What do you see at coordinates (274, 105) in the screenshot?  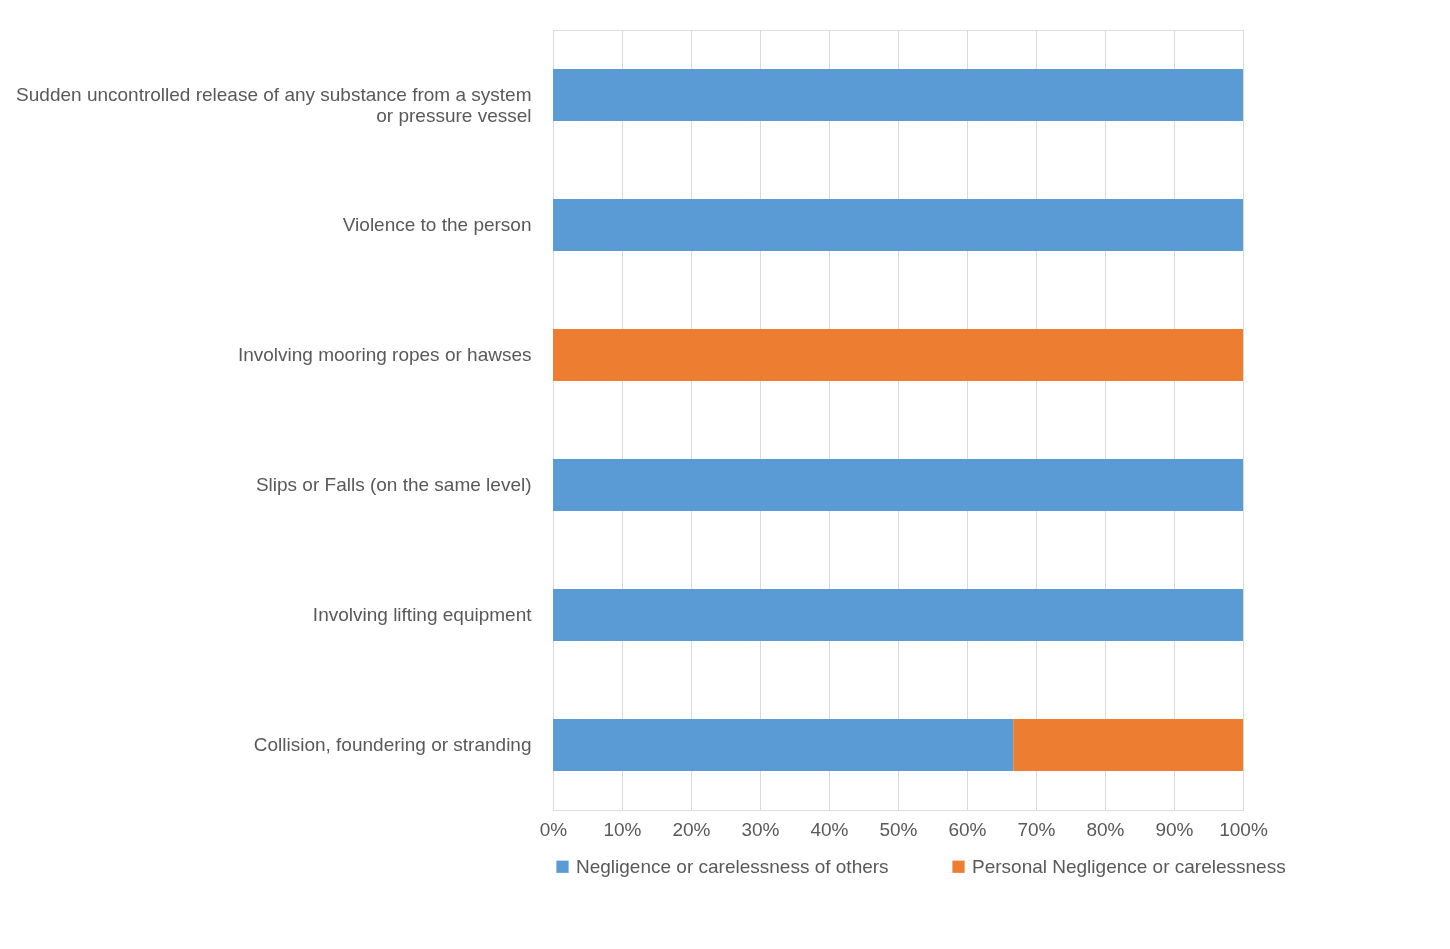 I see `y-tick-label: Sudden uncontrolled release of any substance from a system or pressure vessel` at bounding box center [274, 105].